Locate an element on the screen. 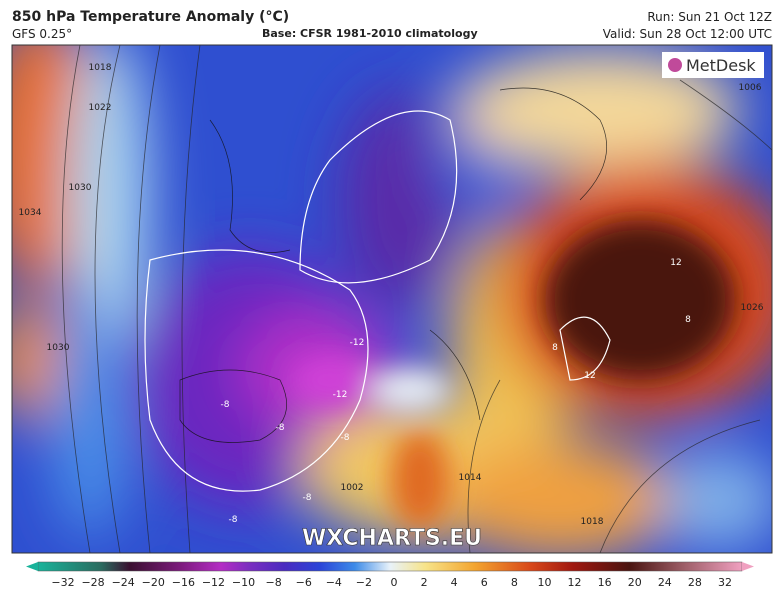 The width and height of the screenshot is (784, 600). colorbar is located at coordinates (390, 566).